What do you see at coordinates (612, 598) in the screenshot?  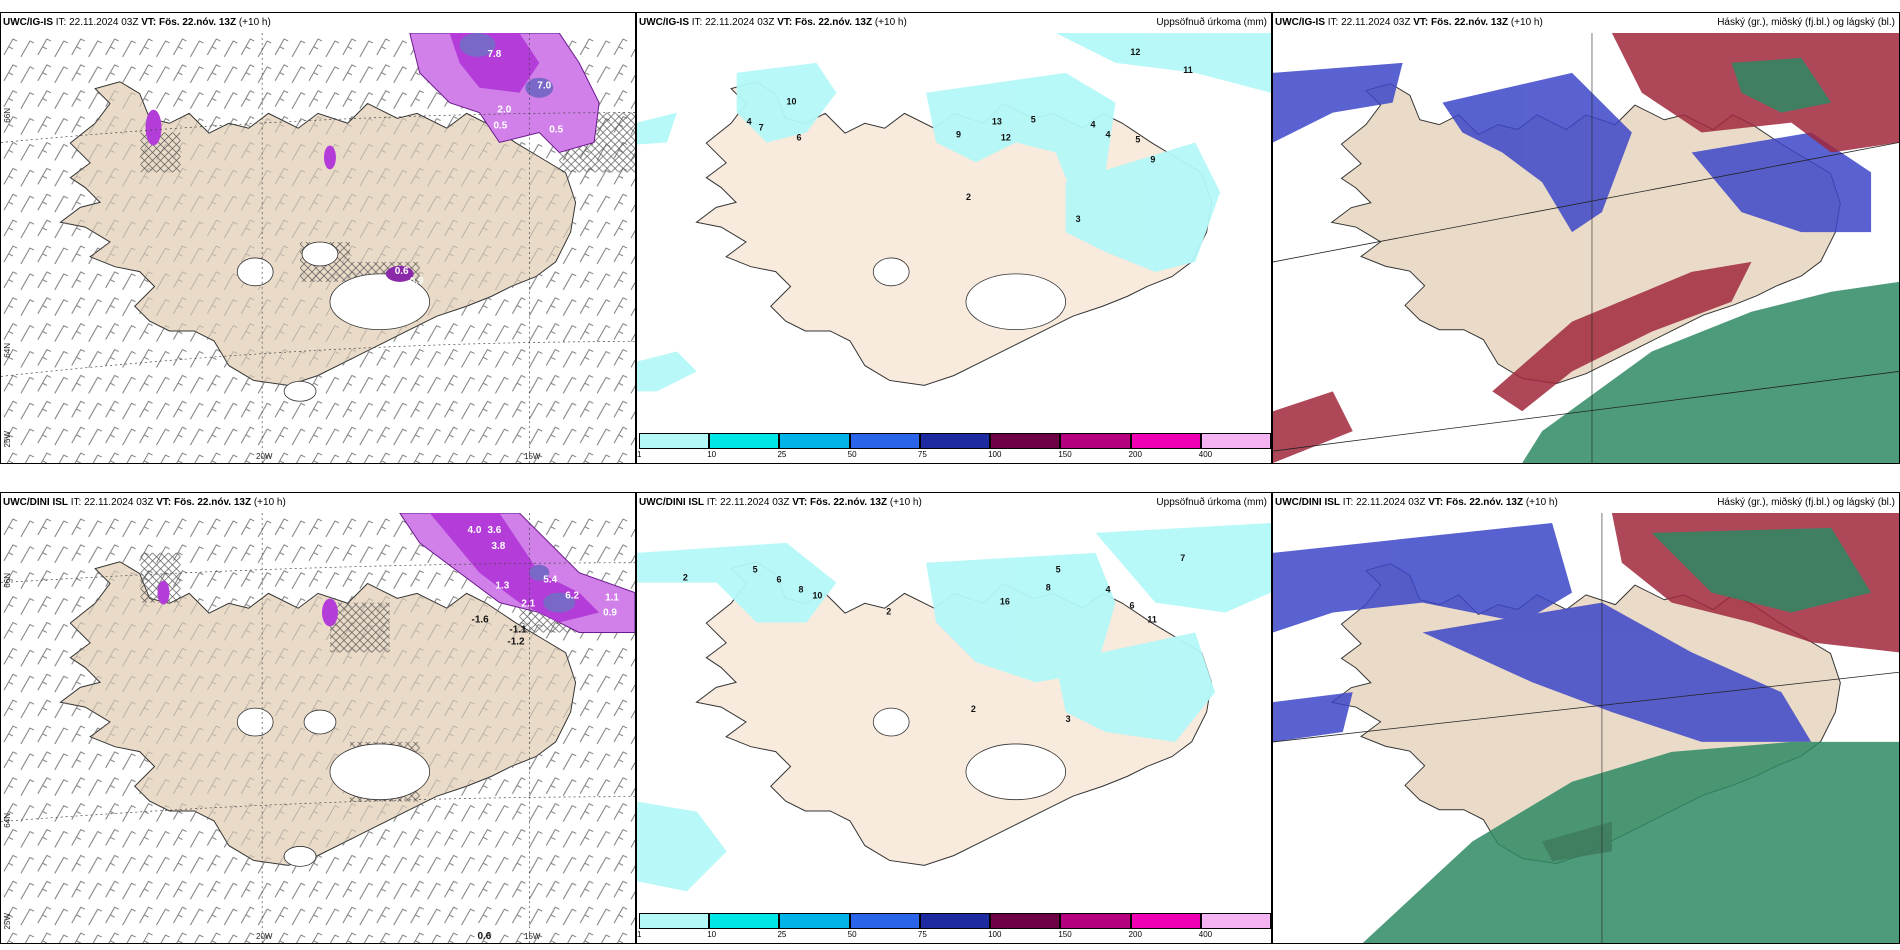 I see `wind-value-label: 1.1` at bounding box center [612, 598].